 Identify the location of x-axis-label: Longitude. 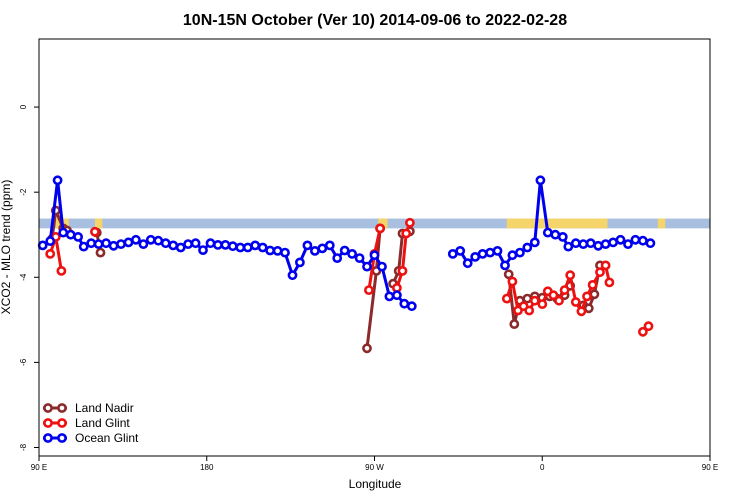
(375, 484).